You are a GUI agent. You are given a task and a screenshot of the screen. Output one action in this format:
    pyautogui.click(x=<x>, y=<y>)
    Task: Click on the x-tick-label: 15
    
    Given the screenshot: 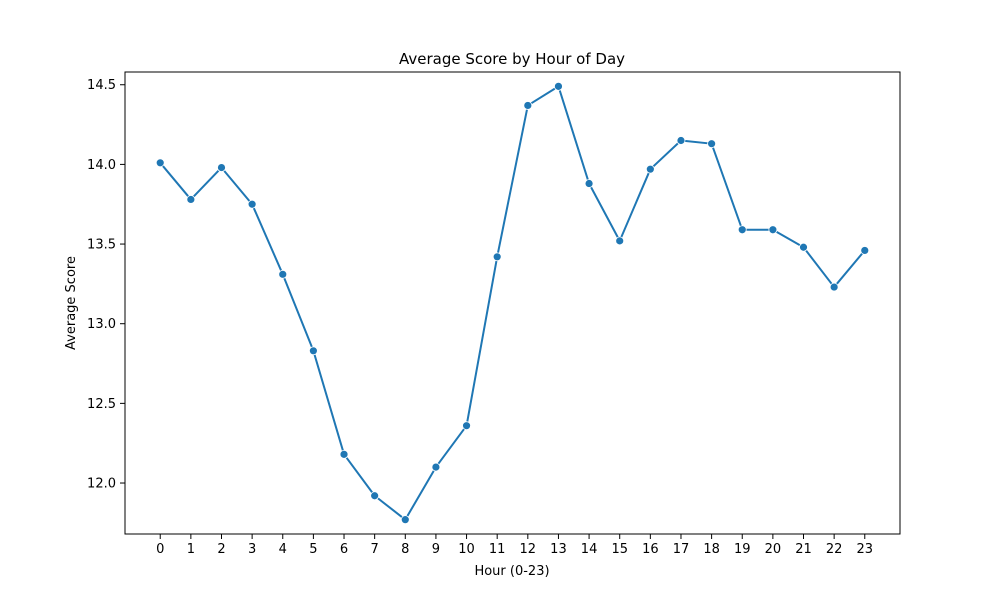 What is the action you would take?
    pyautogui.click(x=619, y=549)
    